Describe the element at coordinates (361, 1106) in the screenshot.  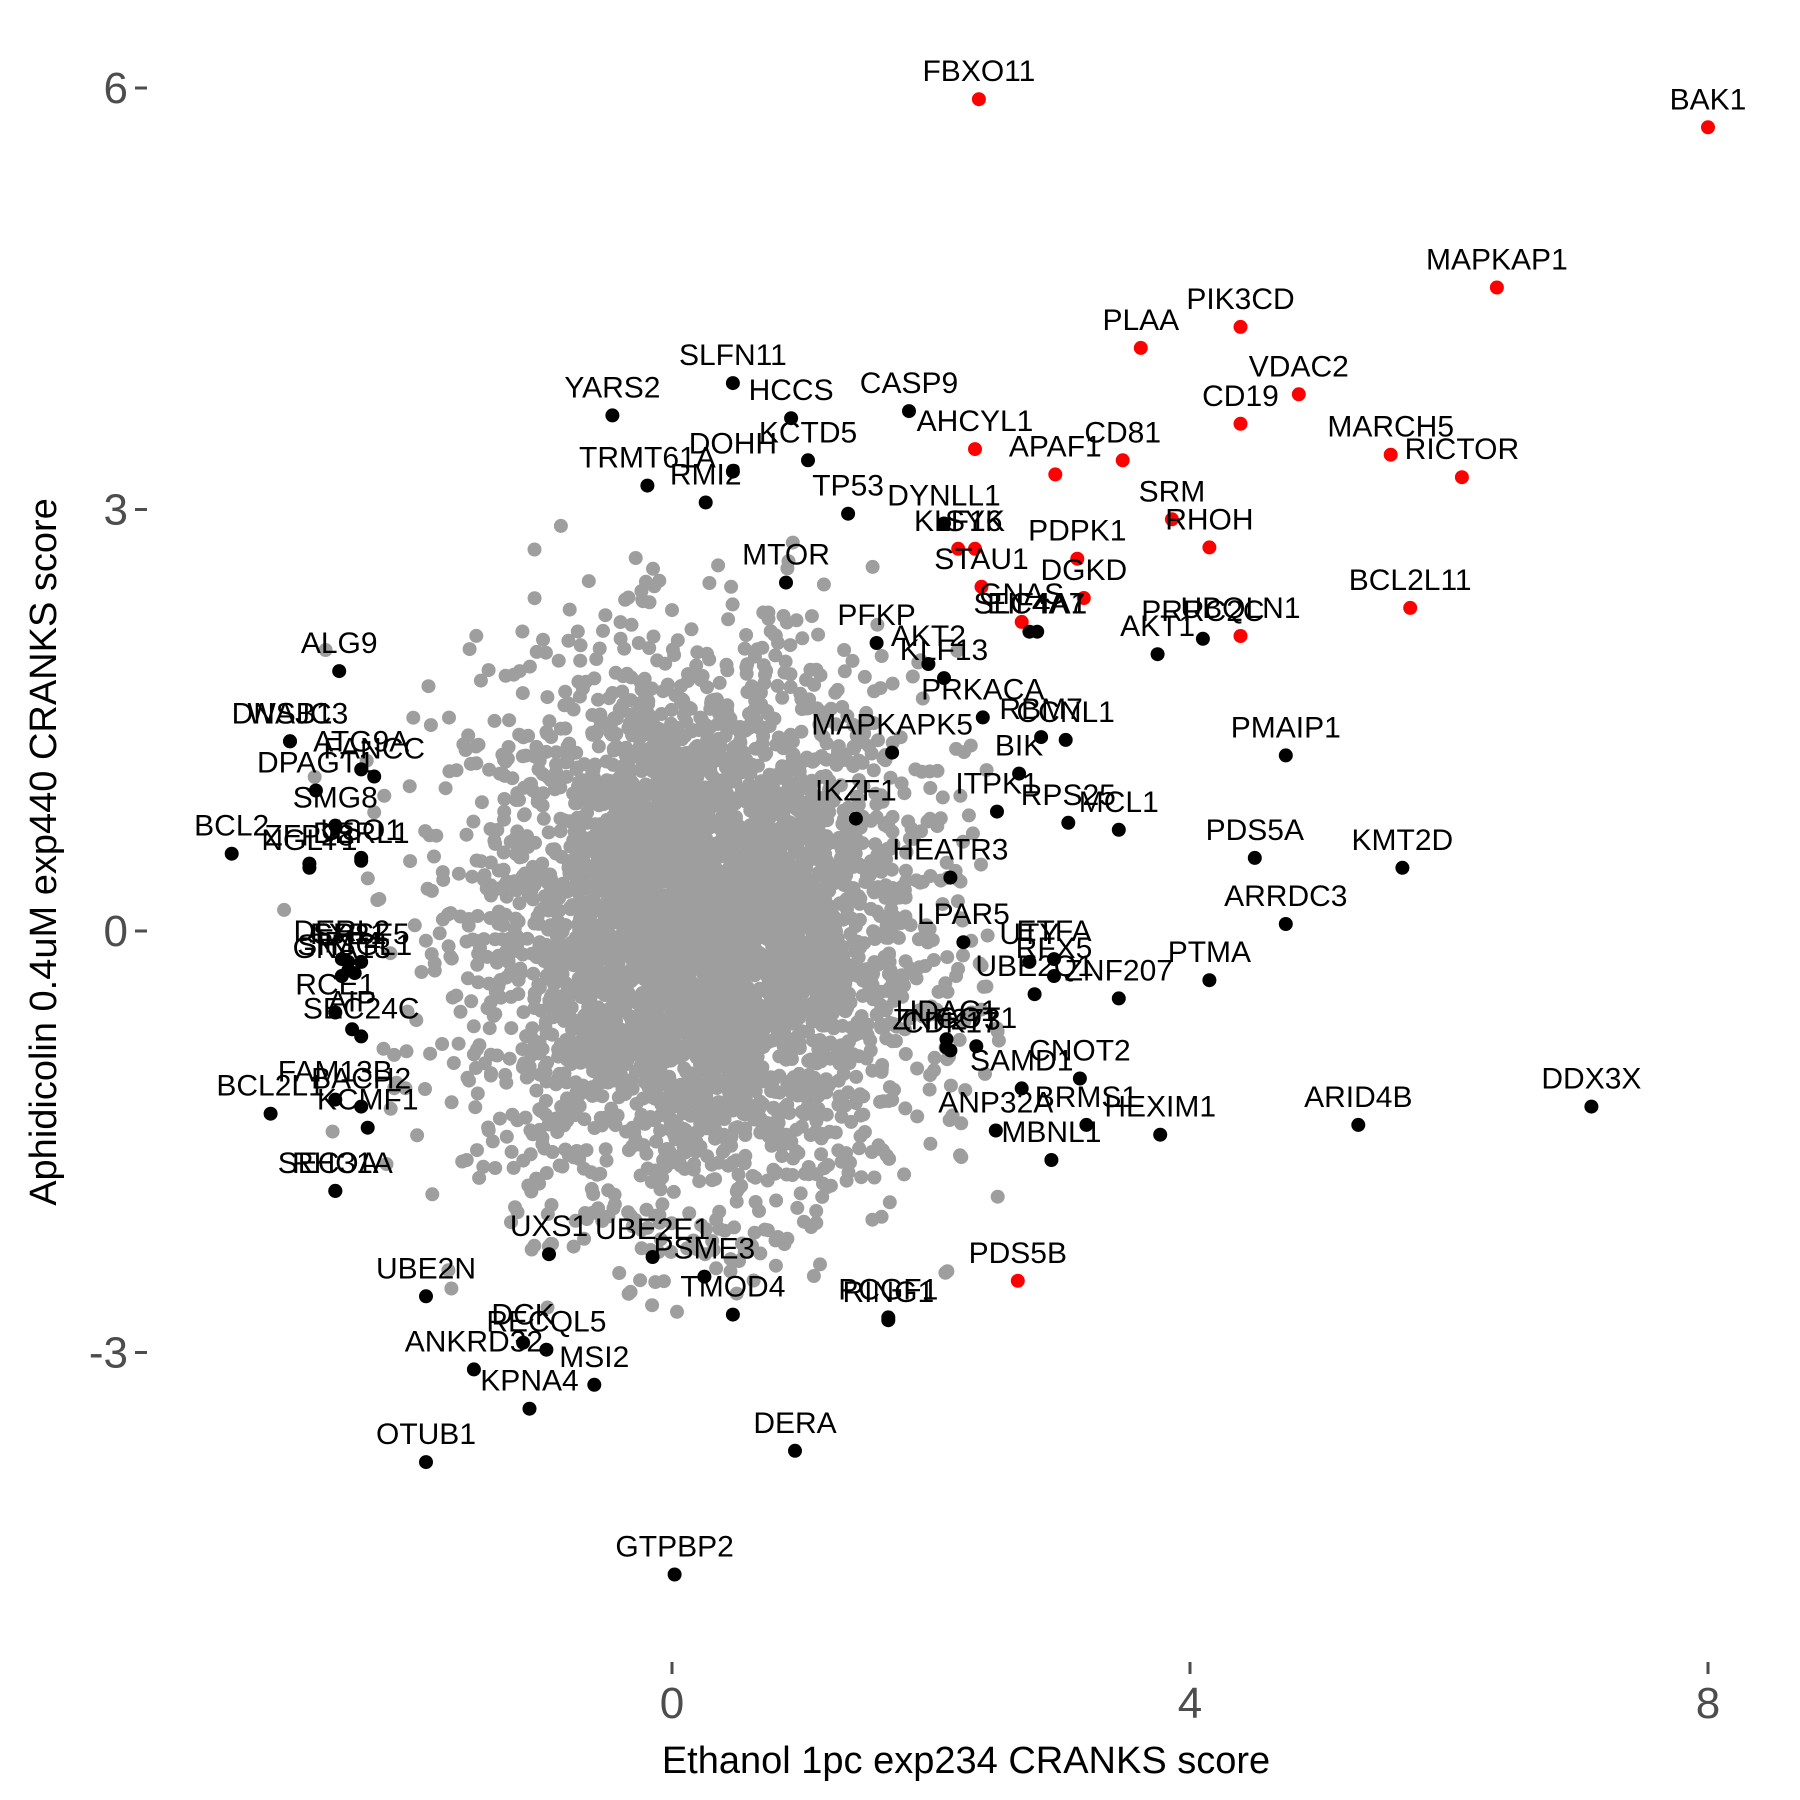
I see `point-bach2` at that location.